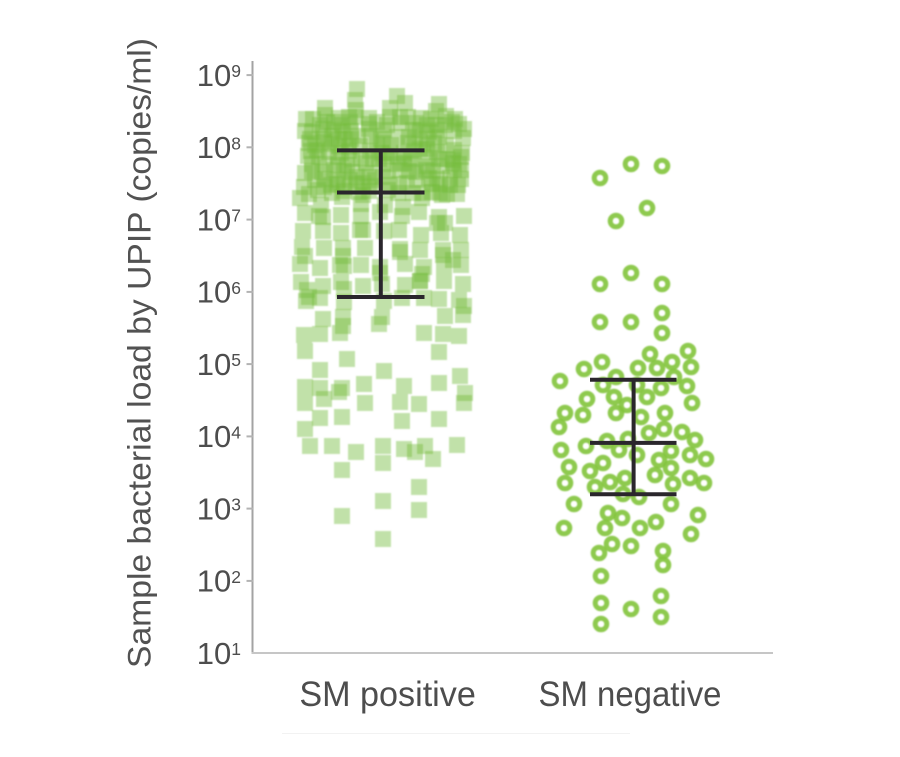  I want to click on svg-text: SM positive, so click(387, 694).